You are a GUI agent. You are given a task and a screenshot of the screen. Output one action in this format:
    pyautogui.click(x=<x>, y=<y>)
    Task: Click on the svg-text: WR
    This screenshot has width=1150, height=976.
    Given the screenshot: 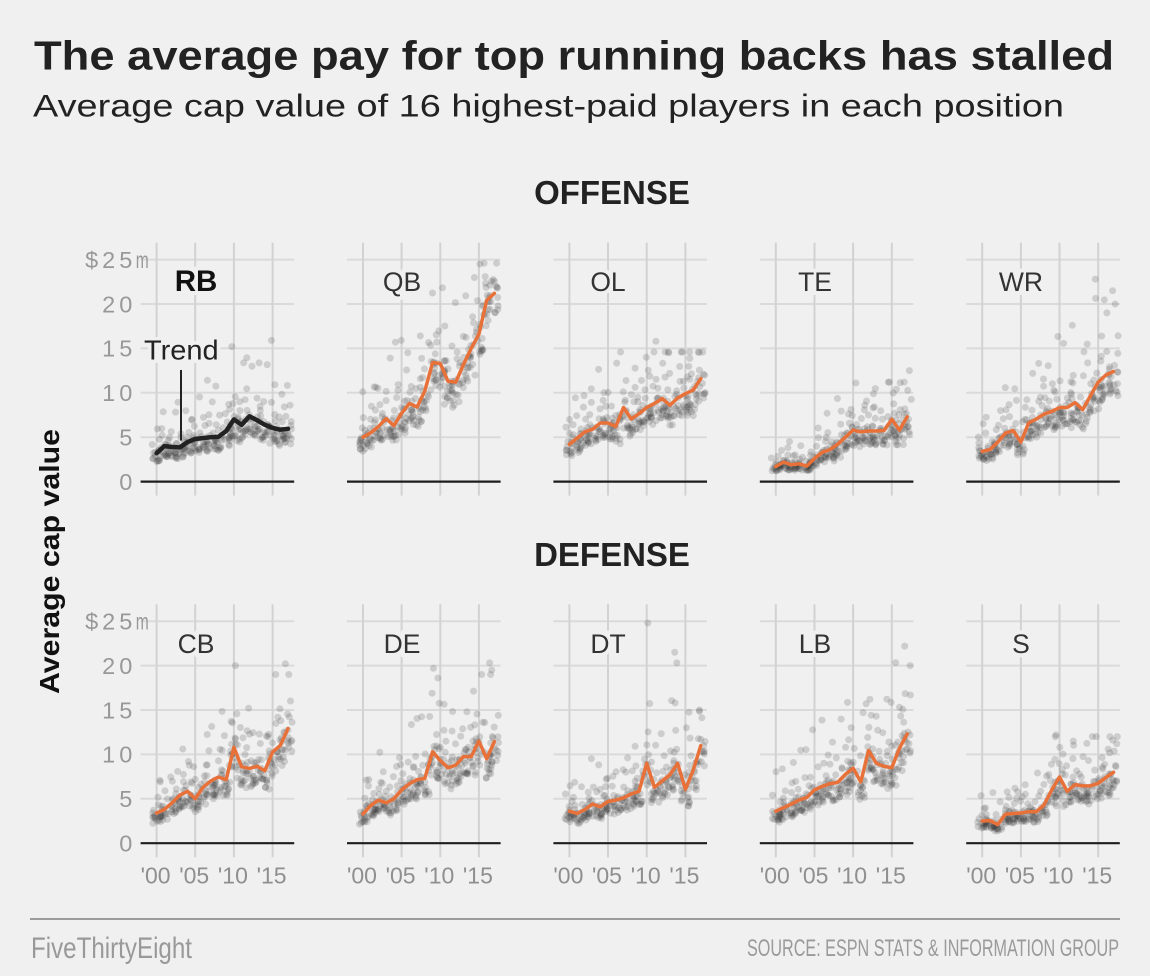 What is the action you would take?
    pyautogui.click(x=1021, y=282)
    